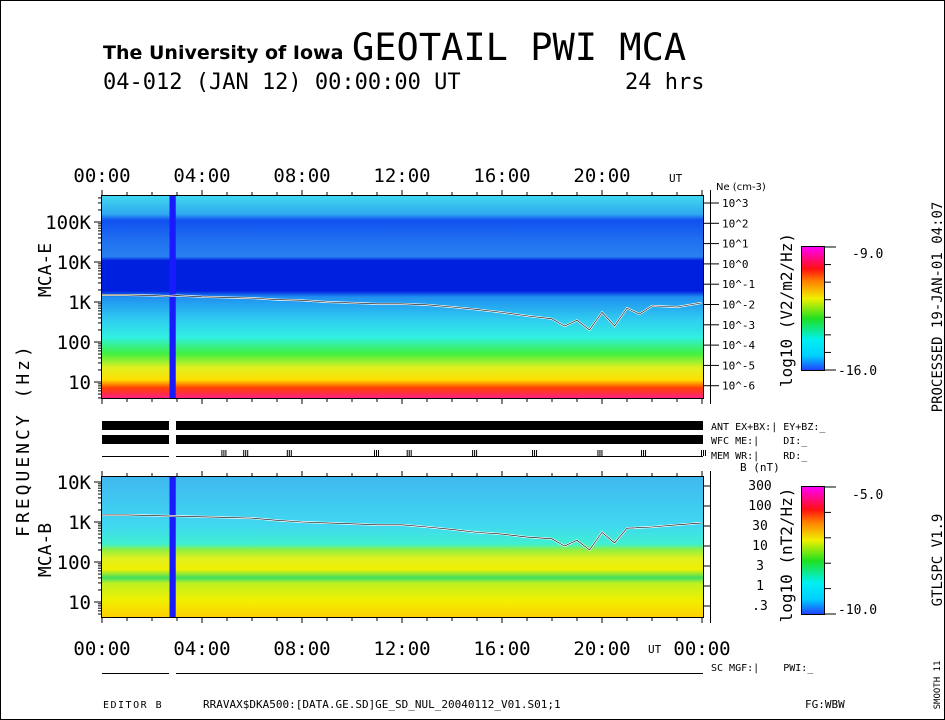  What do you see at coordinates (735, 244) in the screenshot?
I see `right-tick-label-e: 10^1` at bounding box center [735, 244].